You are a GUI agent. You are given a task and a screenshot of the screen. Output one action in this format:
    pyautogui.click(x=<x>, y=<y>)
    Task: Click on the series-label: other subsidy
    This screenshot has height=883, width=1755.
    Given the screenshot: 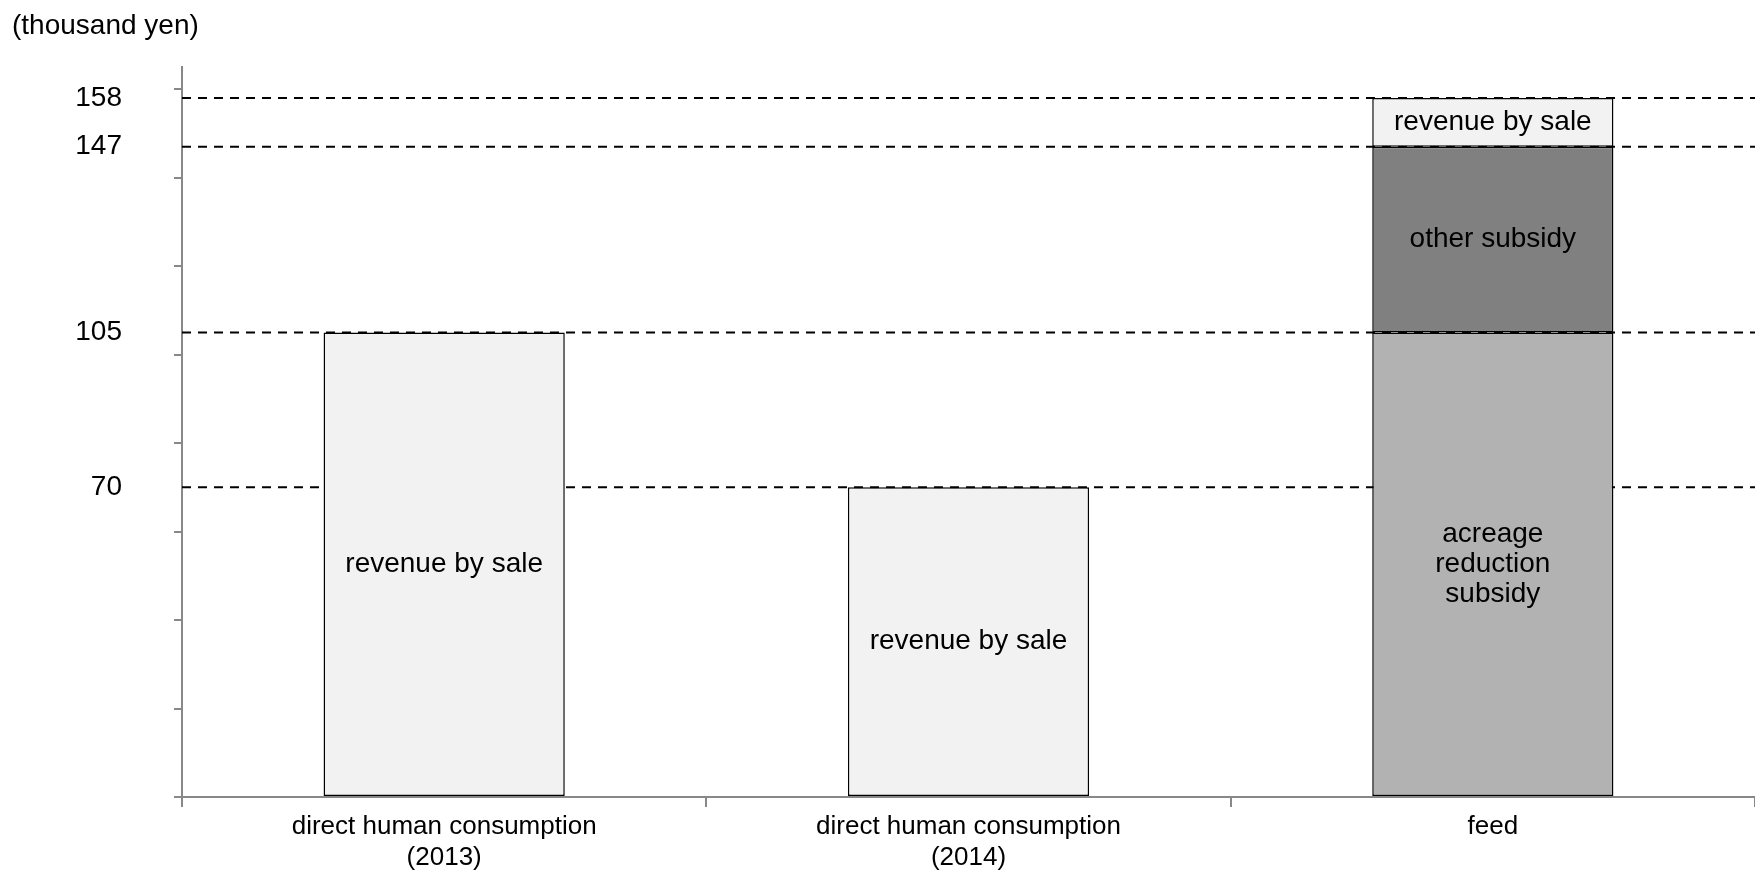 What is the action you would take?
    pyautogui.click(x=1493, y=238)
    